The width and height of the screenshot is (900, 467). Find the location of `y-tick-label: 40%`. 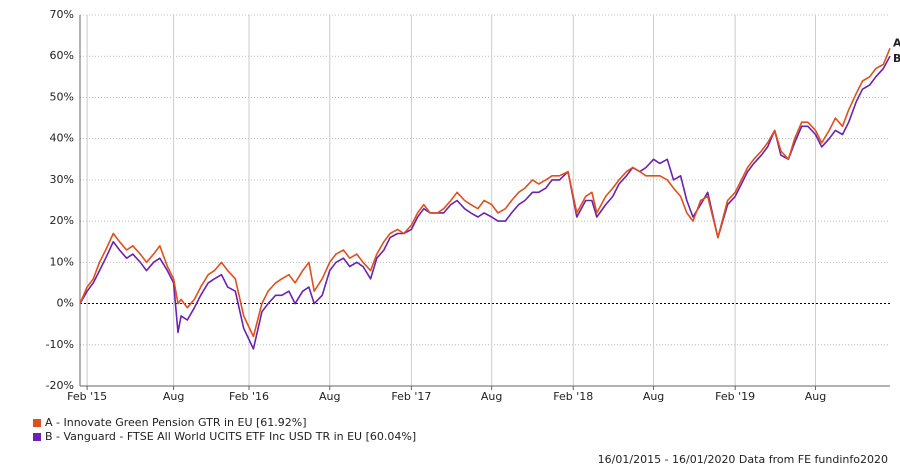

y-tick-label: 40% is located at coordinates (62, 138).